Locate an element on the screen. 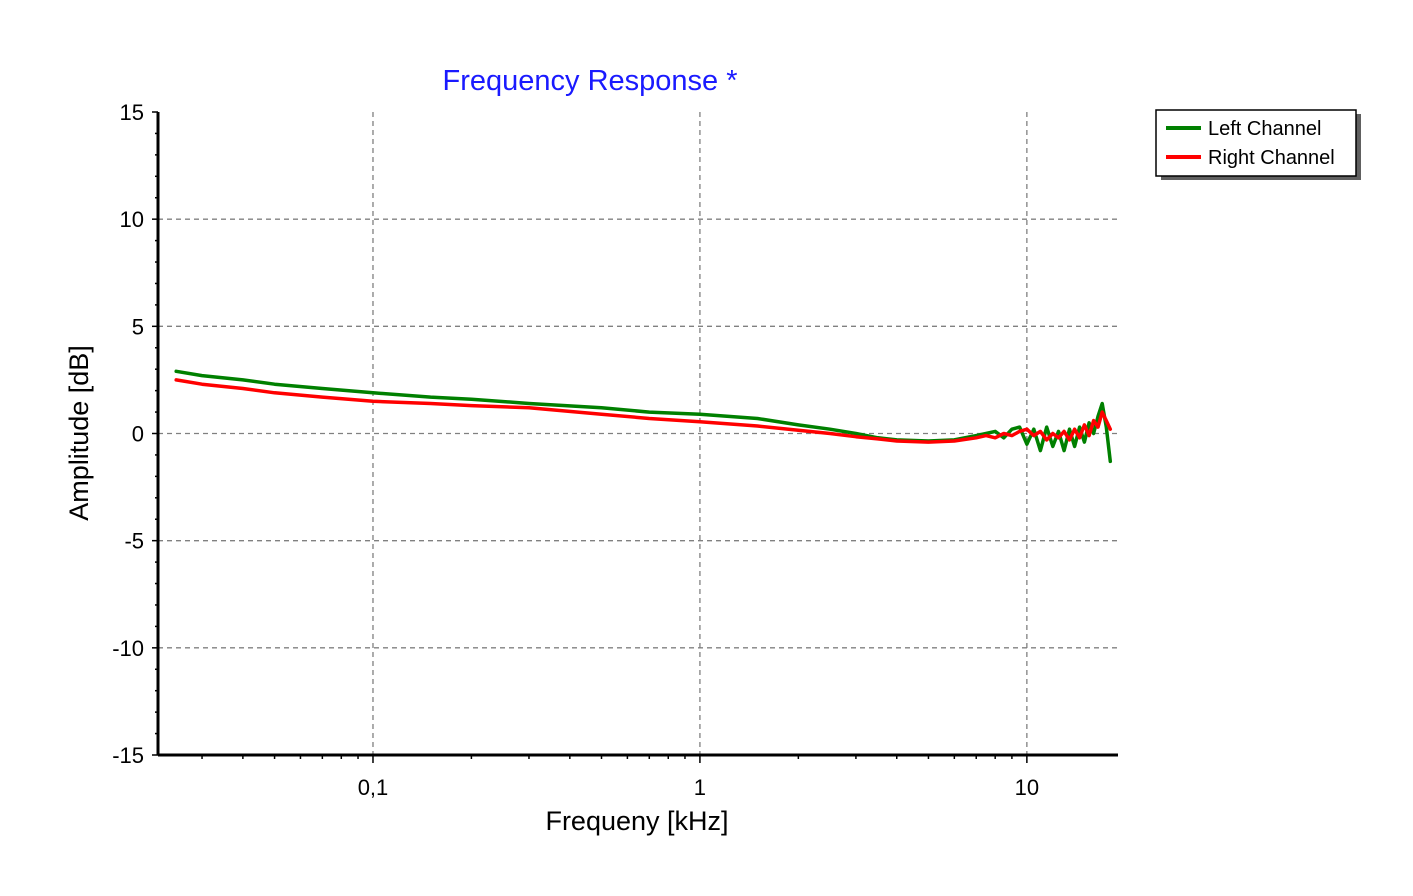  y-tick-label: 15 is located at coordinates (132, 112).